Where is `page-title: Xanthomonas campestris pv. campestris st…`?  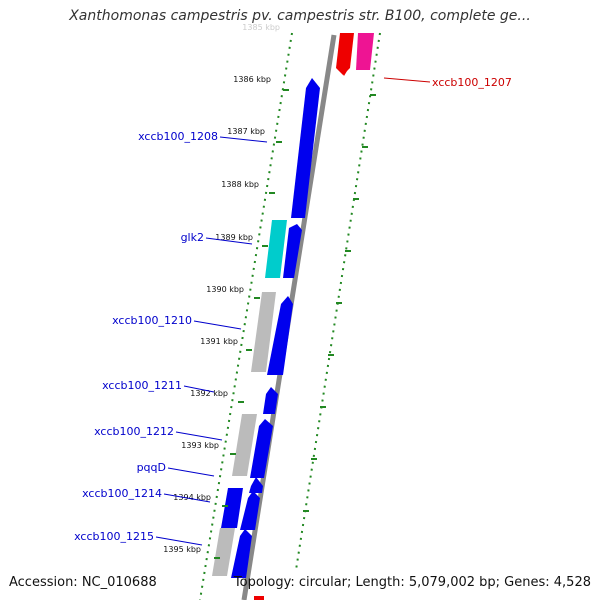
page-title: Xanthomonas campestris pv. campestris st… is located at coordinates (300, 16).